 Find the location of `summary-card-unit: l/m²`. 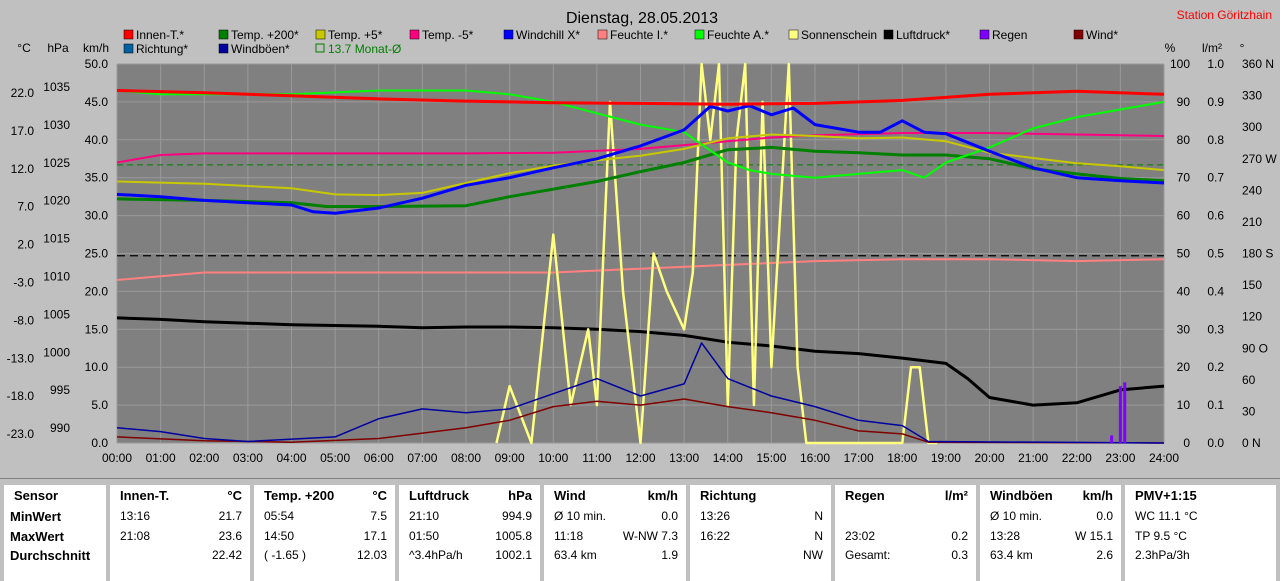

summary-card-unit: l/m² is located at coordinates (956, 495).